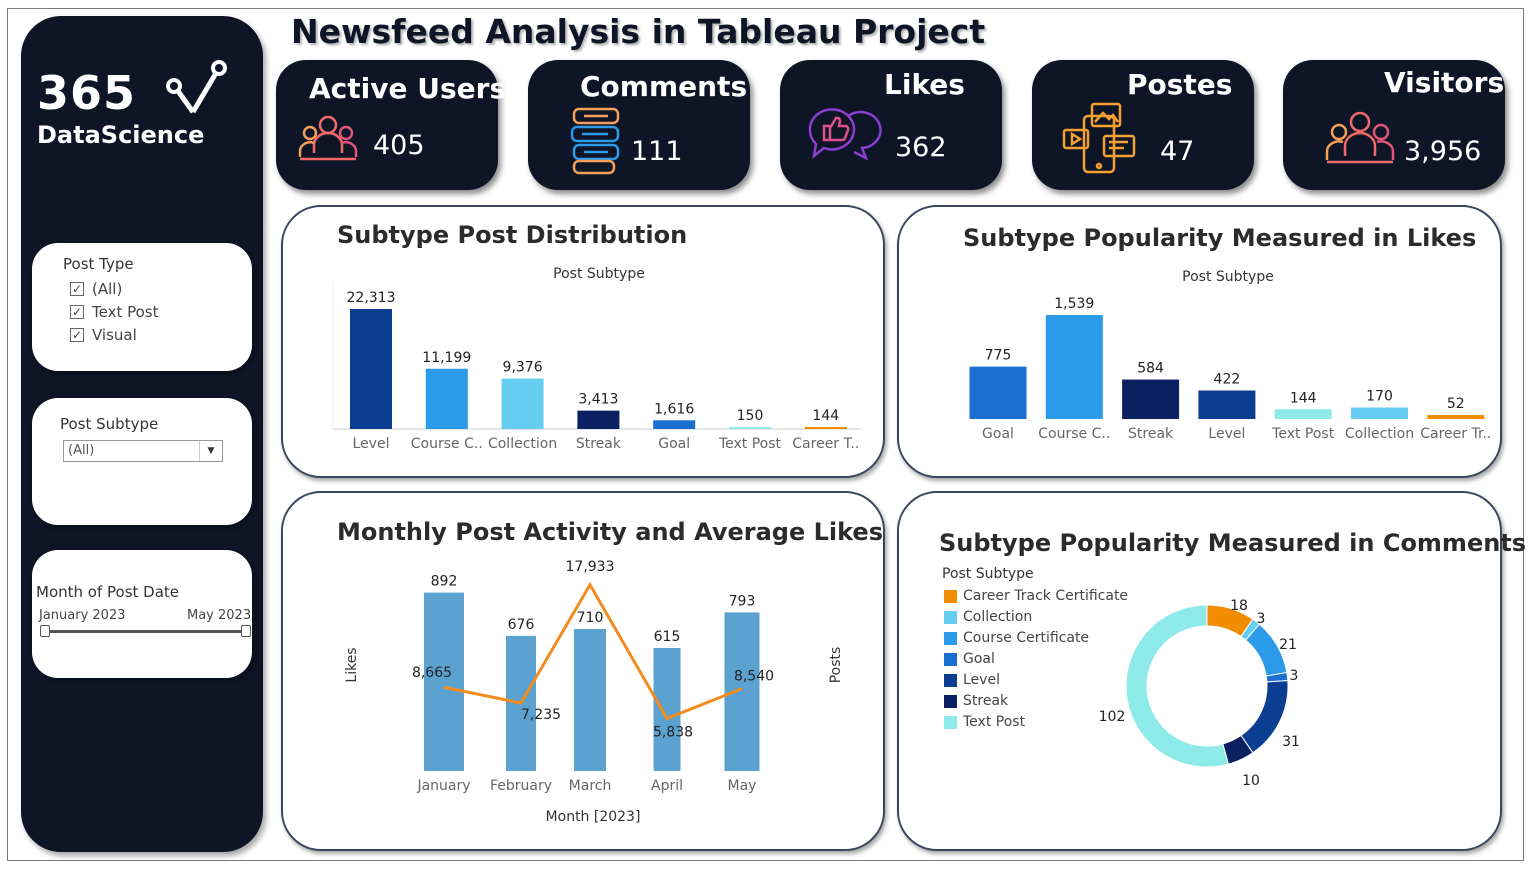  What do you see at coordinates (667, 637) in the screenshot?
I see `data-label: 615` at bounding box center [667, 637].